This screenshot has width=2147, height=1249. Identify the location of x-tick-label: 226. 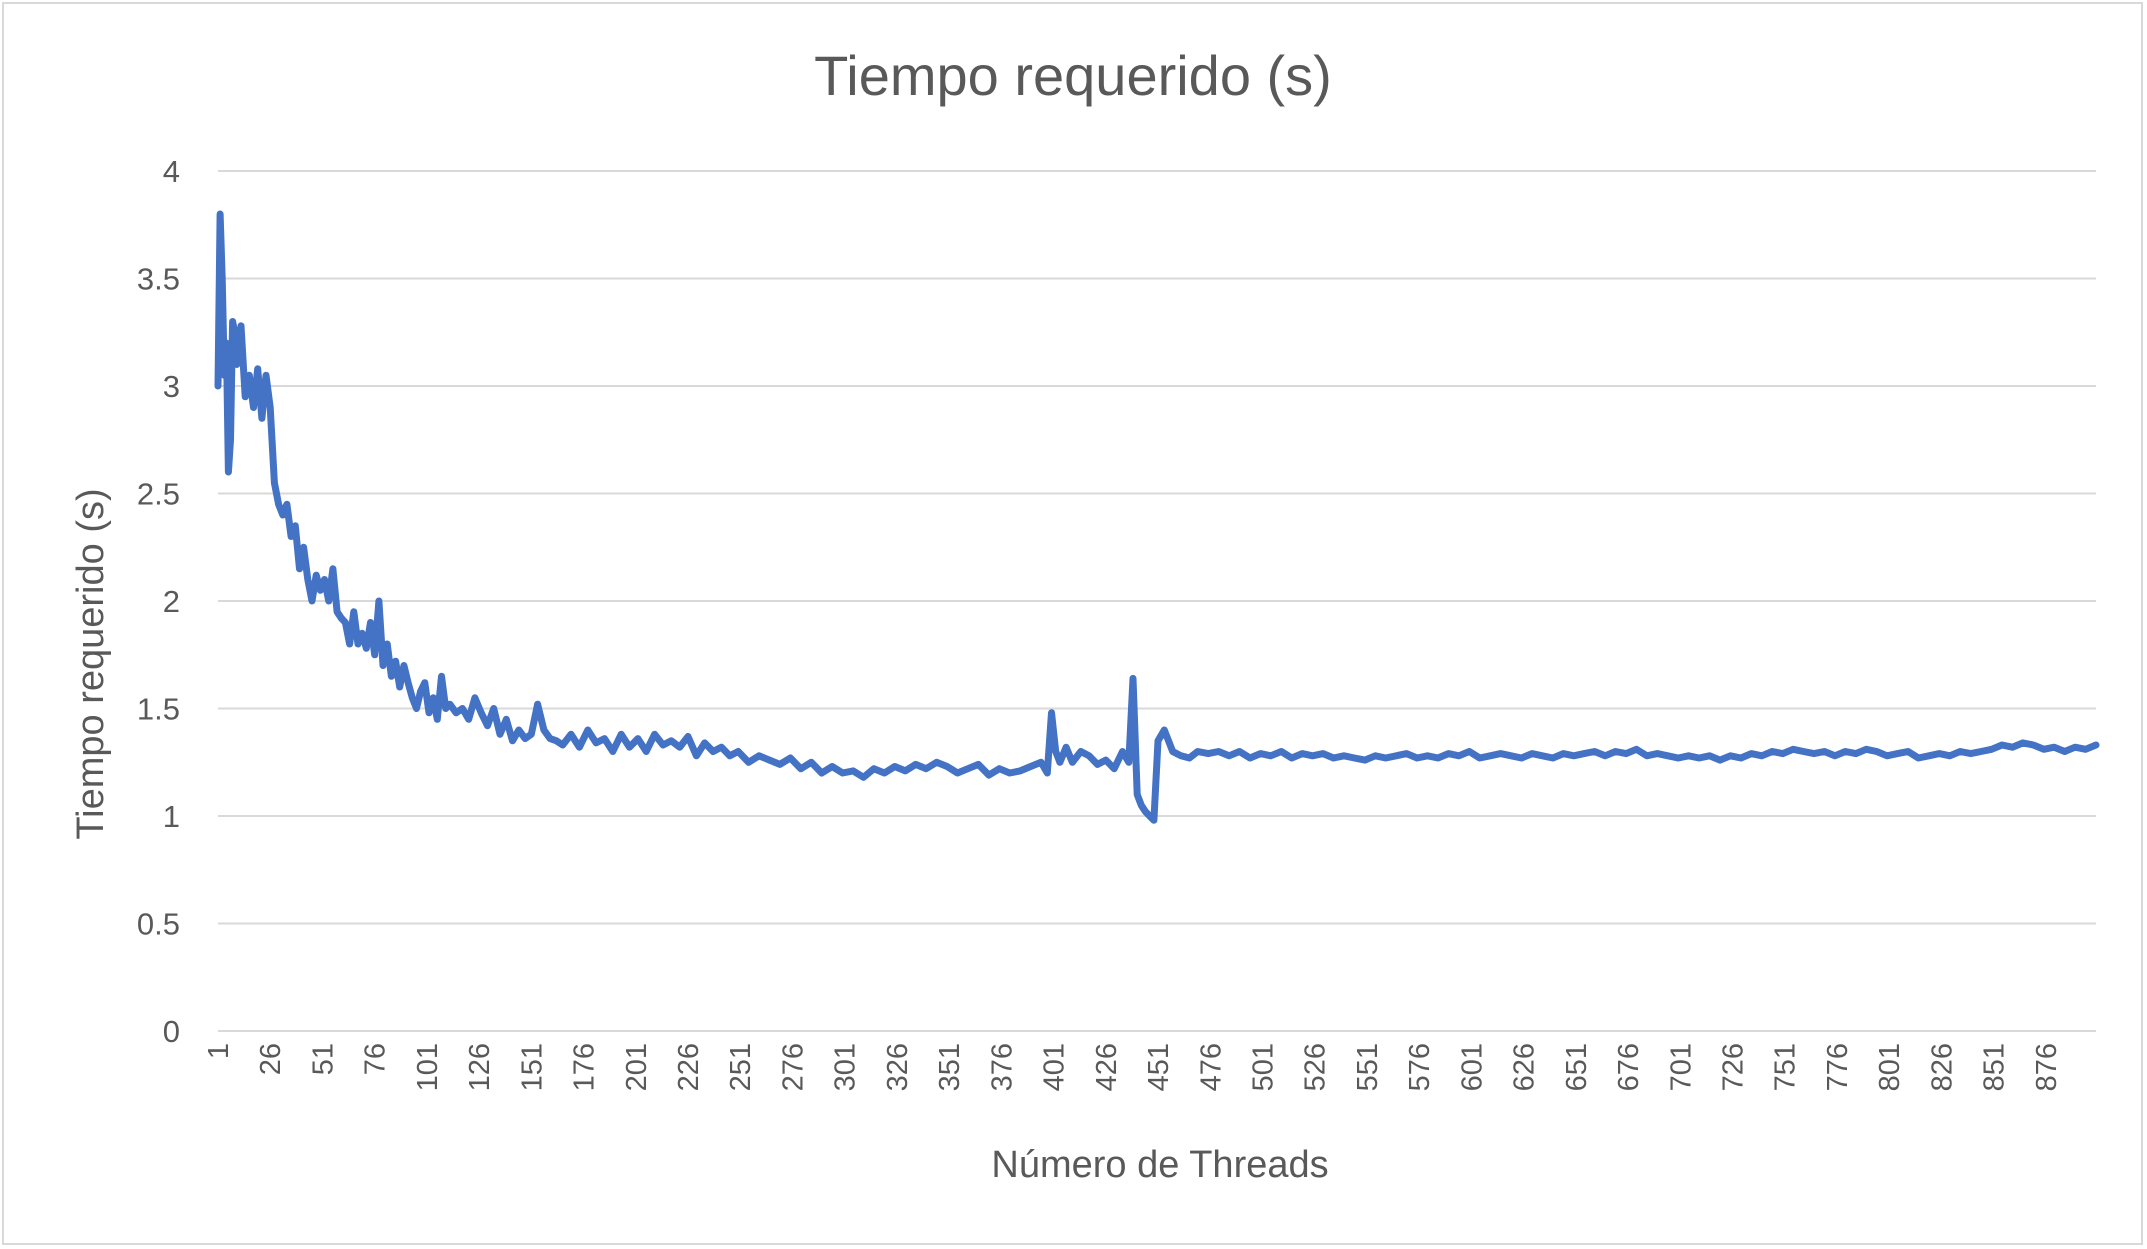
(689, 1067).